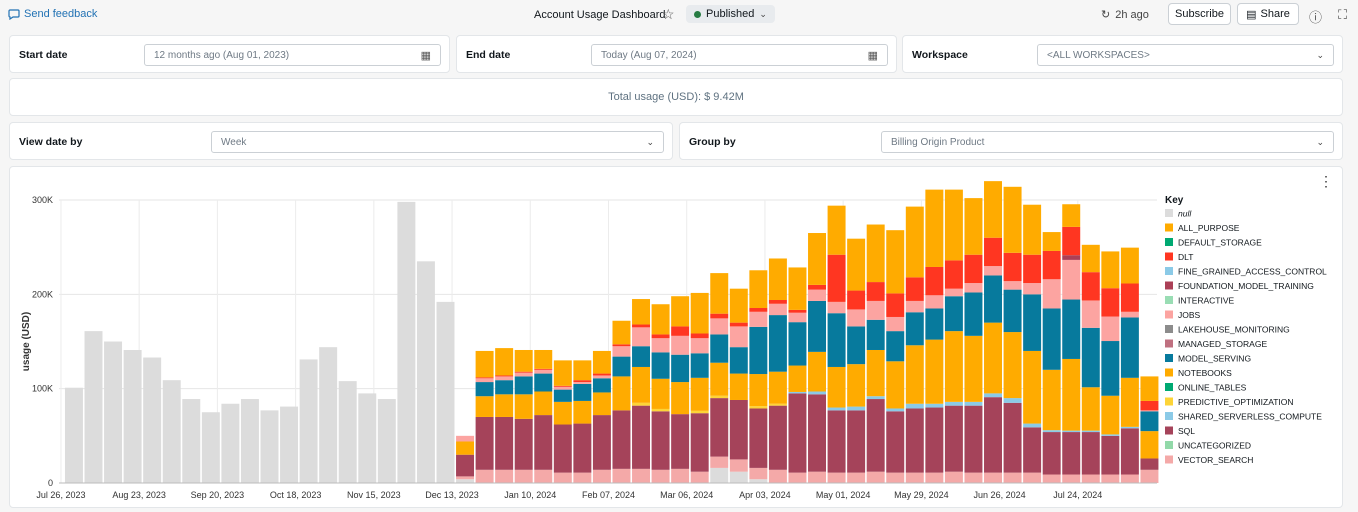 This screenshot has height=512, width=1358. What do you see at coordinates (234, 142) in the screenshot?
I see `view-date-value: Week` at bounding box center [234, 142].